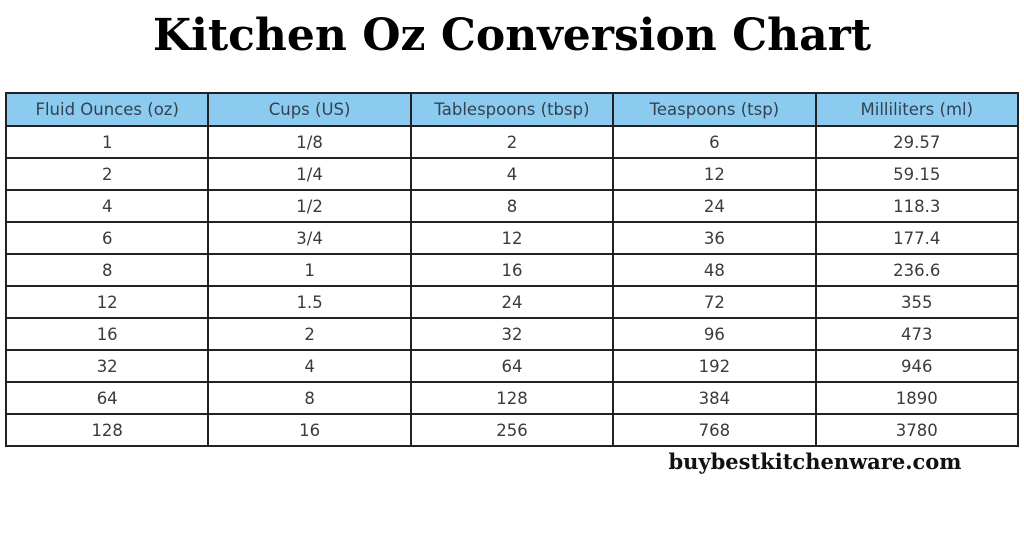 The height and width of the screenshot is (536, 1024). I want to click on table-row: 16 2 32 96 473, so click(512, 334).